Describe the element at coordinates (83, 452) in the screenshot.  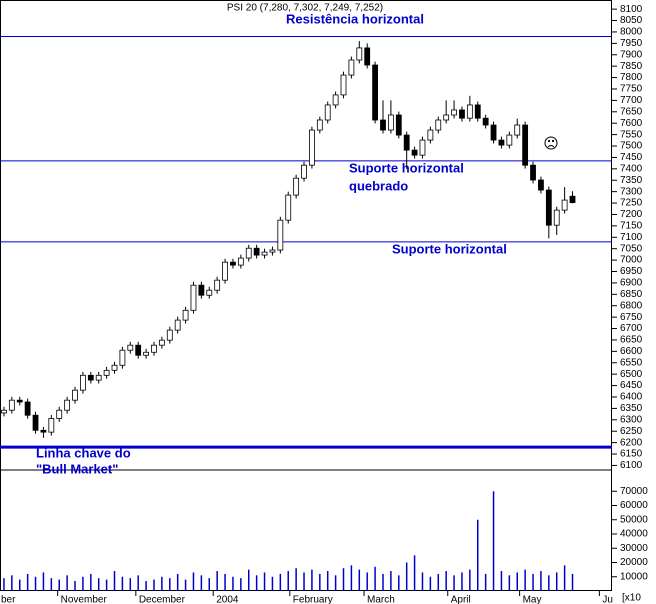
I see `annotation: Linha chave do` at that location.